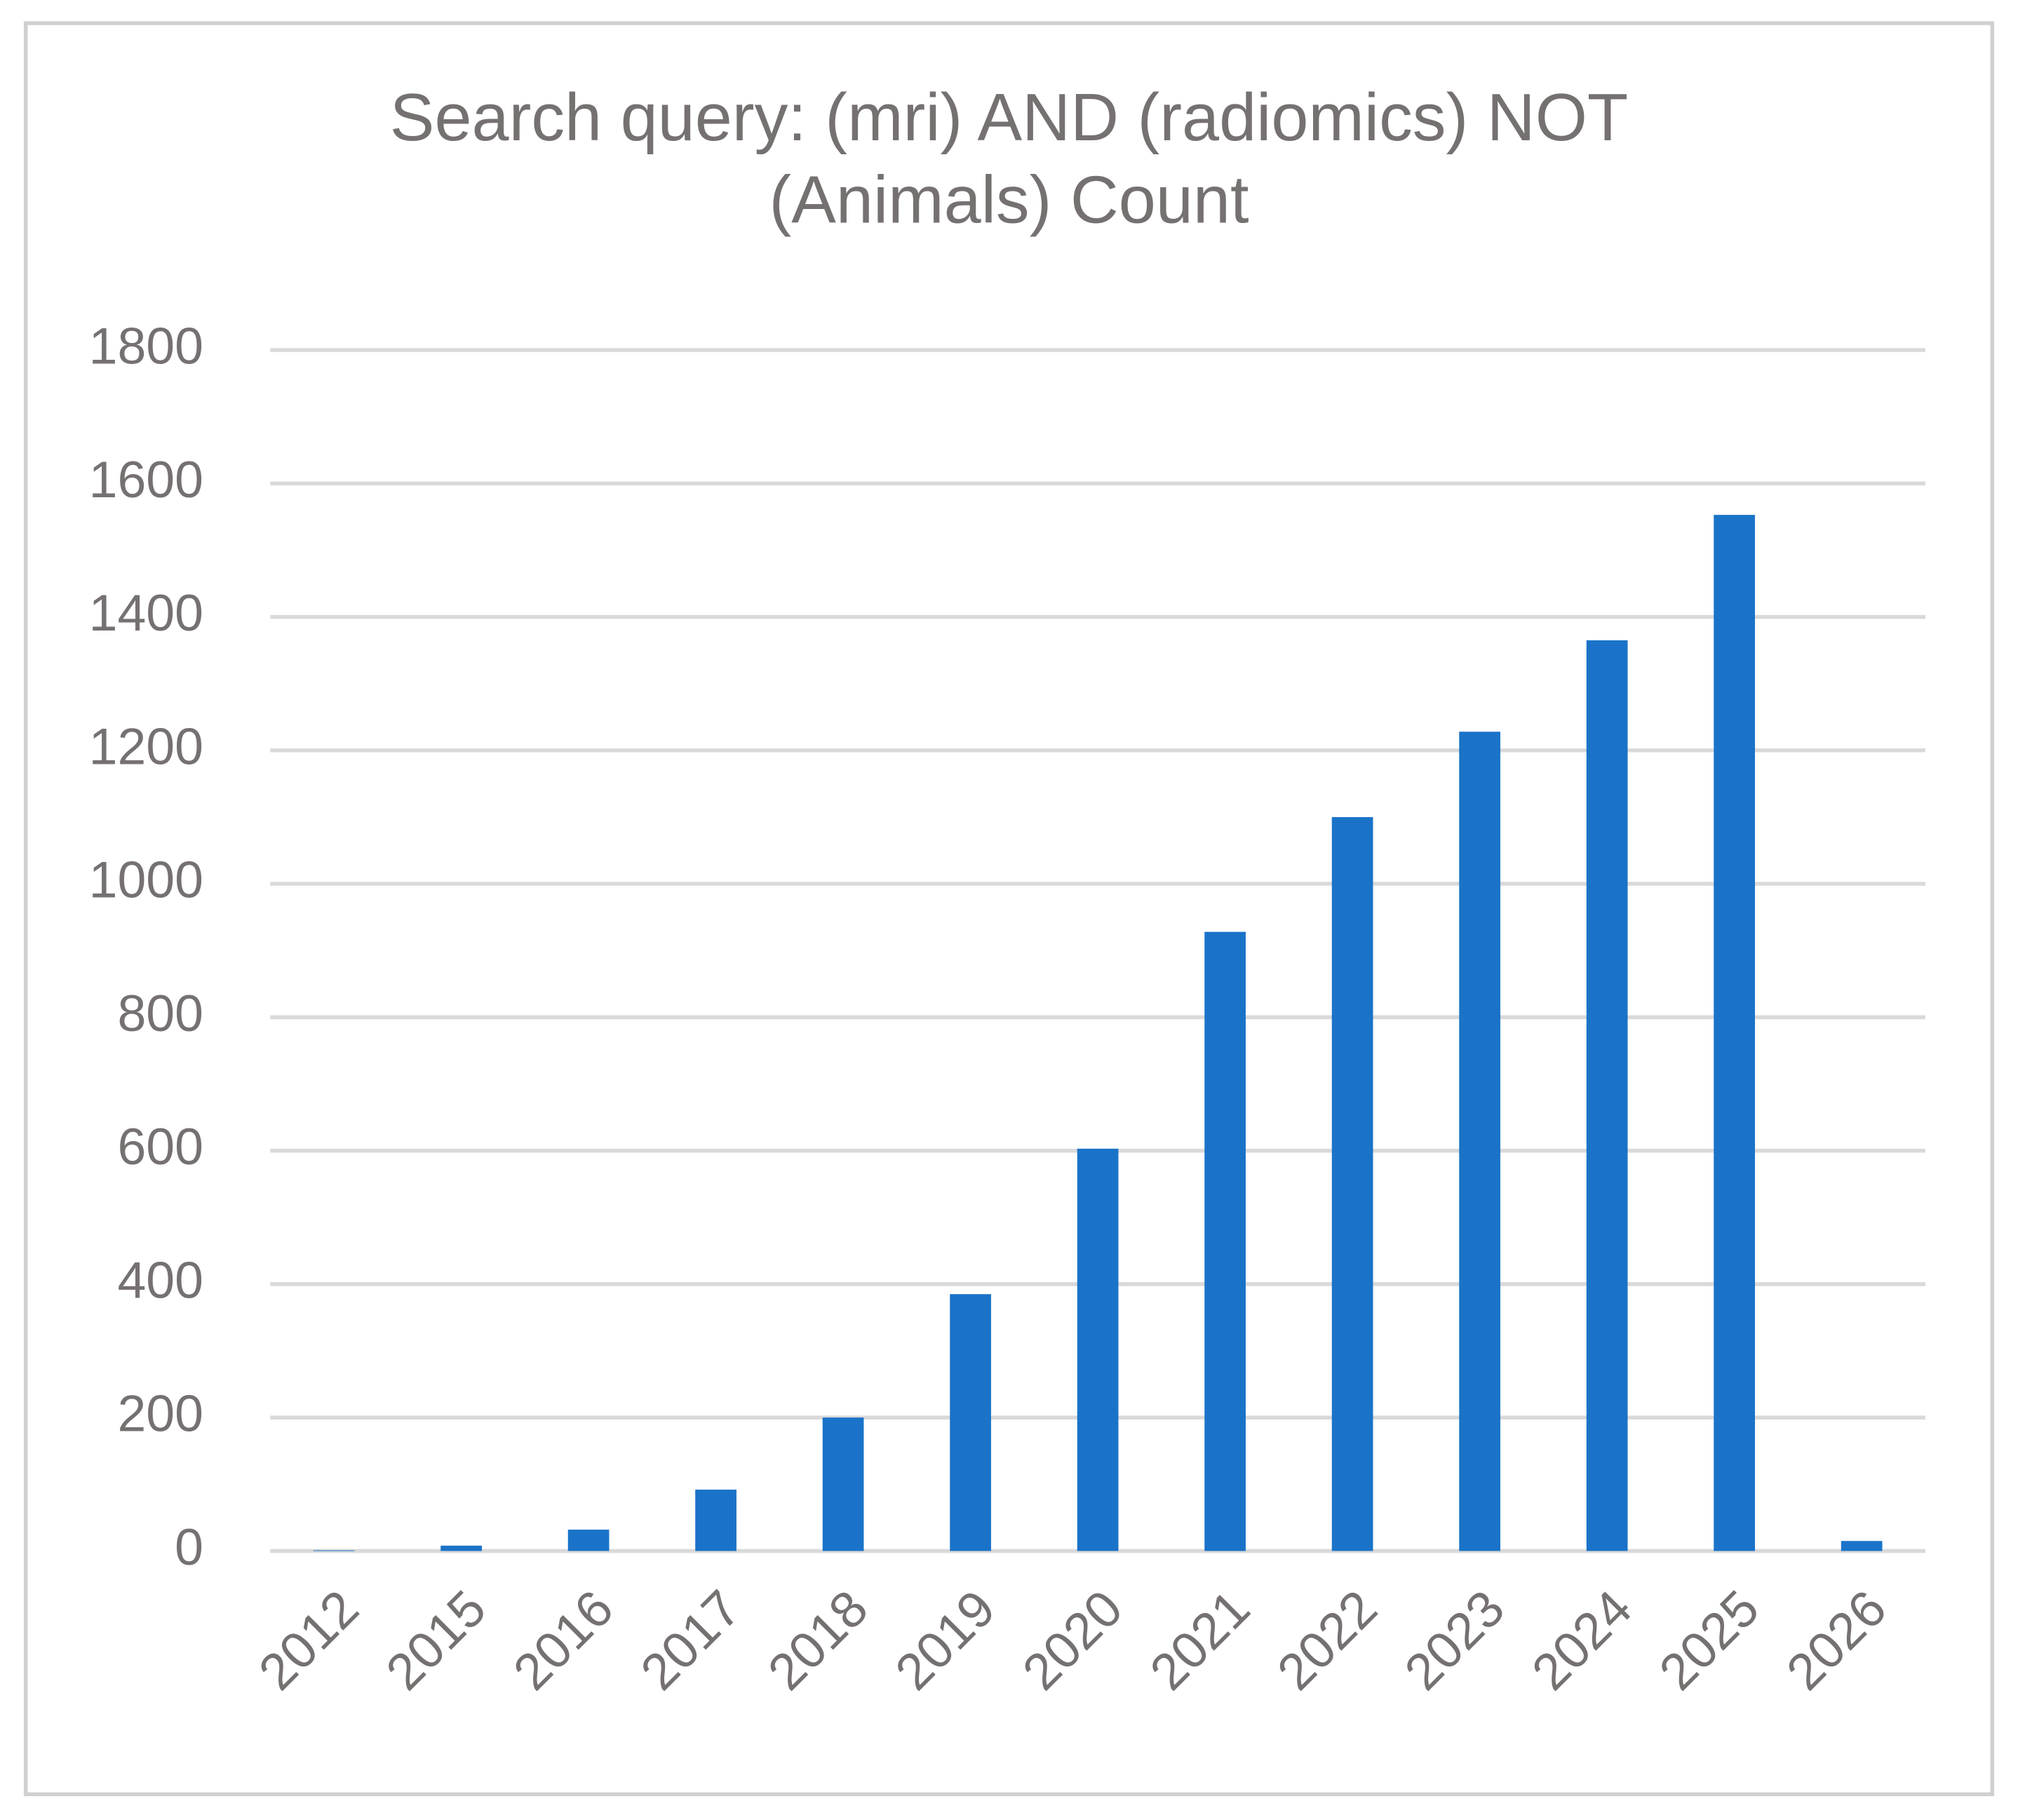 The image size is (2018, 1820). What do you see at coordinates (146, 746) in the screenshot?
I see `y-tick-label: 1200` at bounding box center [146, 746].